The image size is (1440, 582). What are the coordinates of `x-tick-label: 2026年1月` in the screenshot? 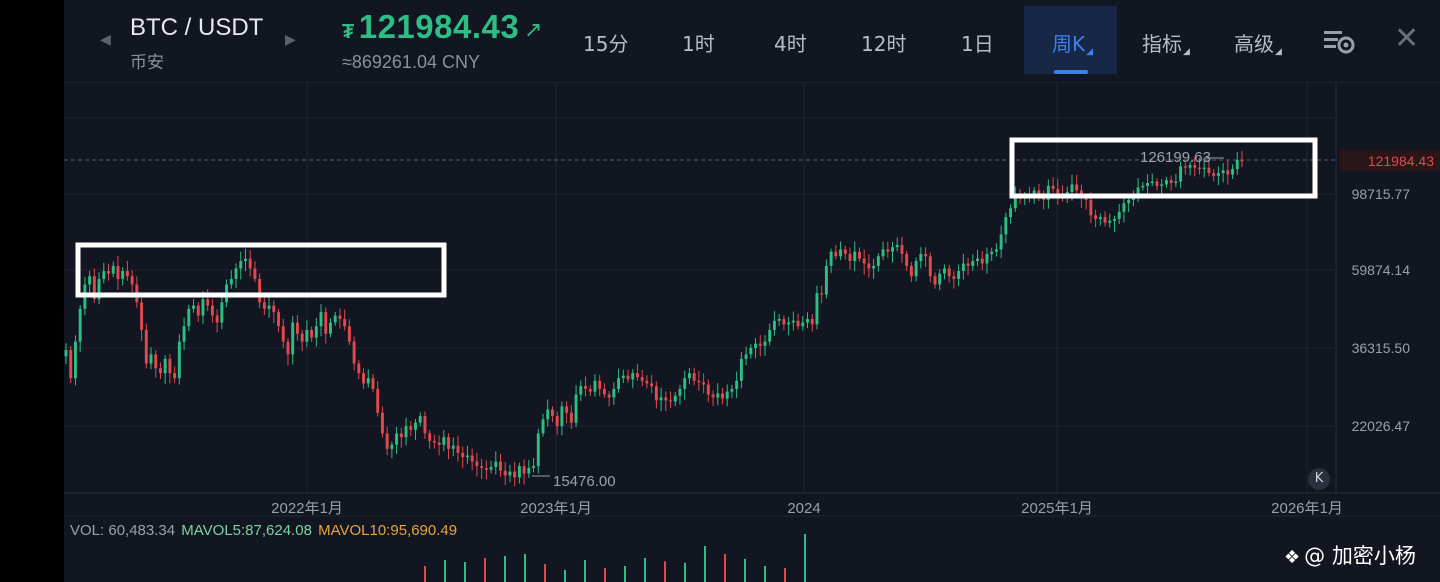 It's located at (1307, 508).